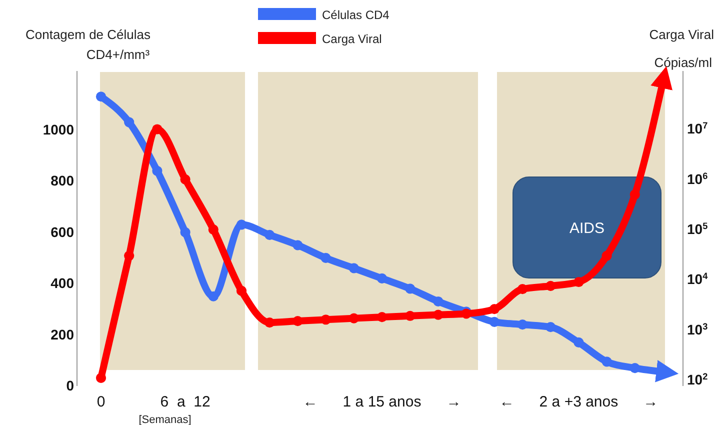  I want to click on x-tick-label: 0, so click(101, 402).